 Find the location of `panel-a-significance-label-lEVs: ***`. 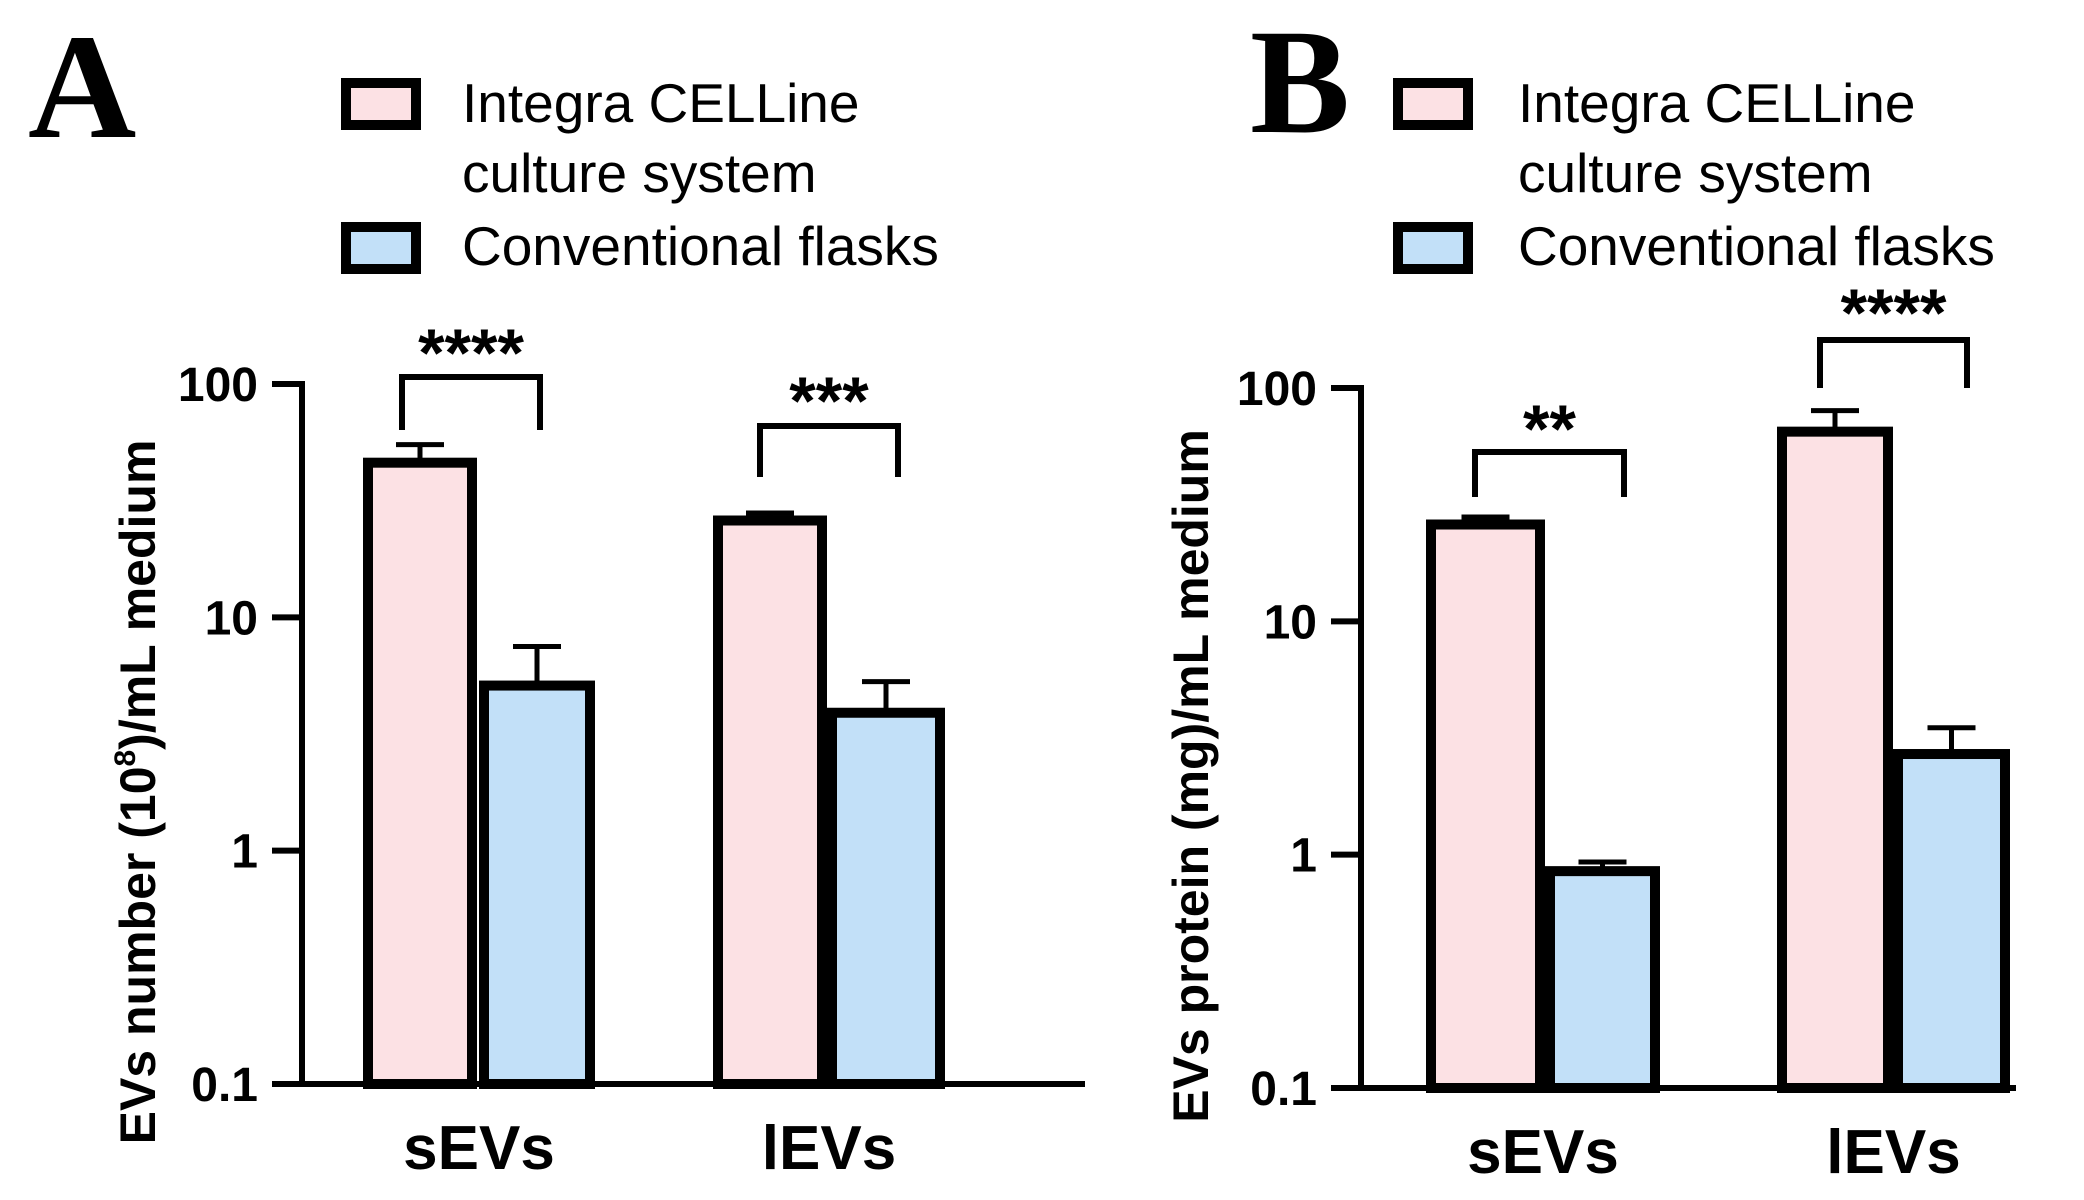

panel-a-significance-label-lEVs: *** is located at coordinates (829, 401).